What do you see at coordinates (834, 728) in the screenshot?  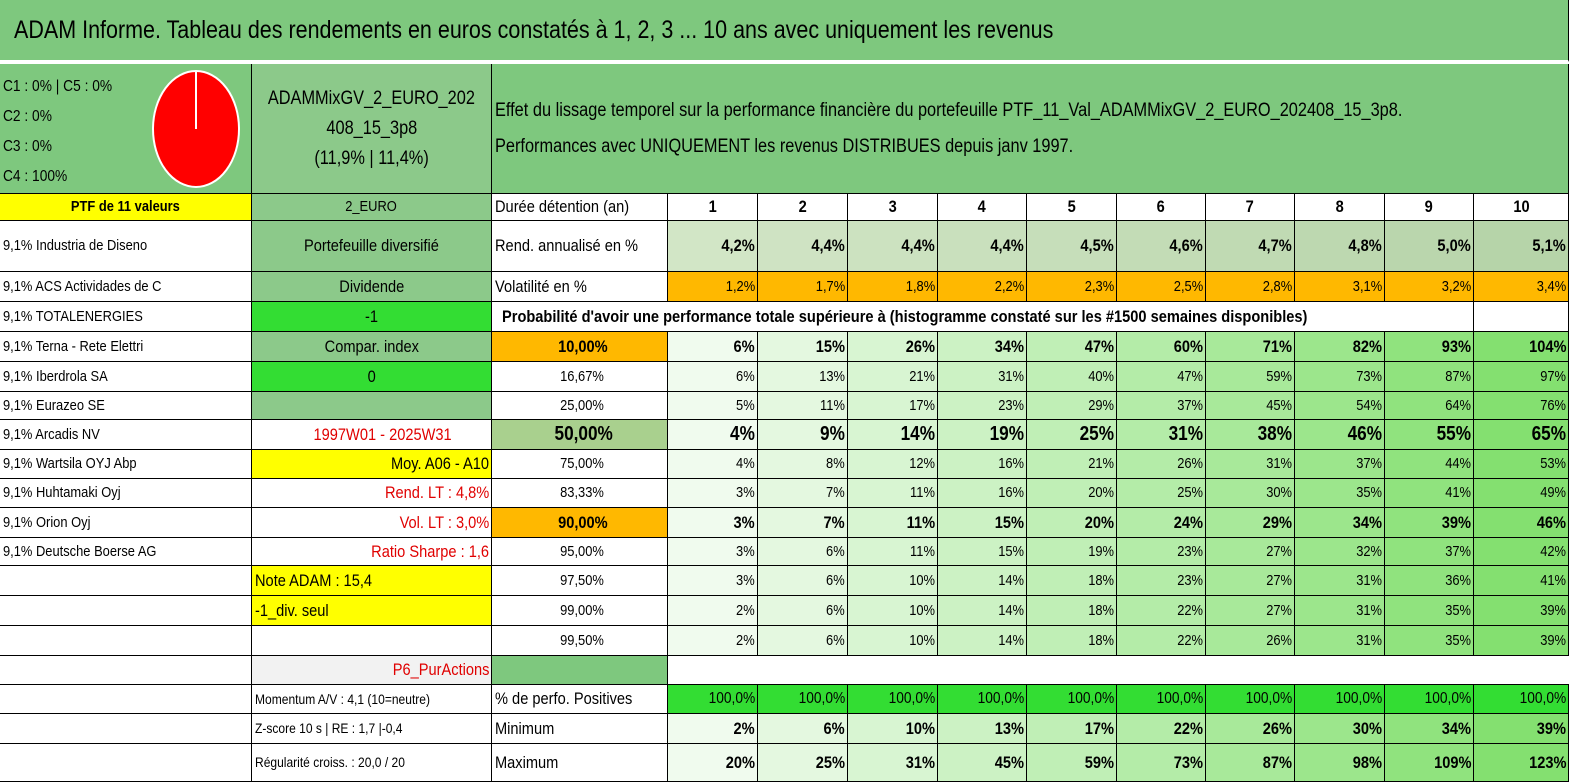 I see `min-value-2-text: 6%` at bounding box center [834, 728].